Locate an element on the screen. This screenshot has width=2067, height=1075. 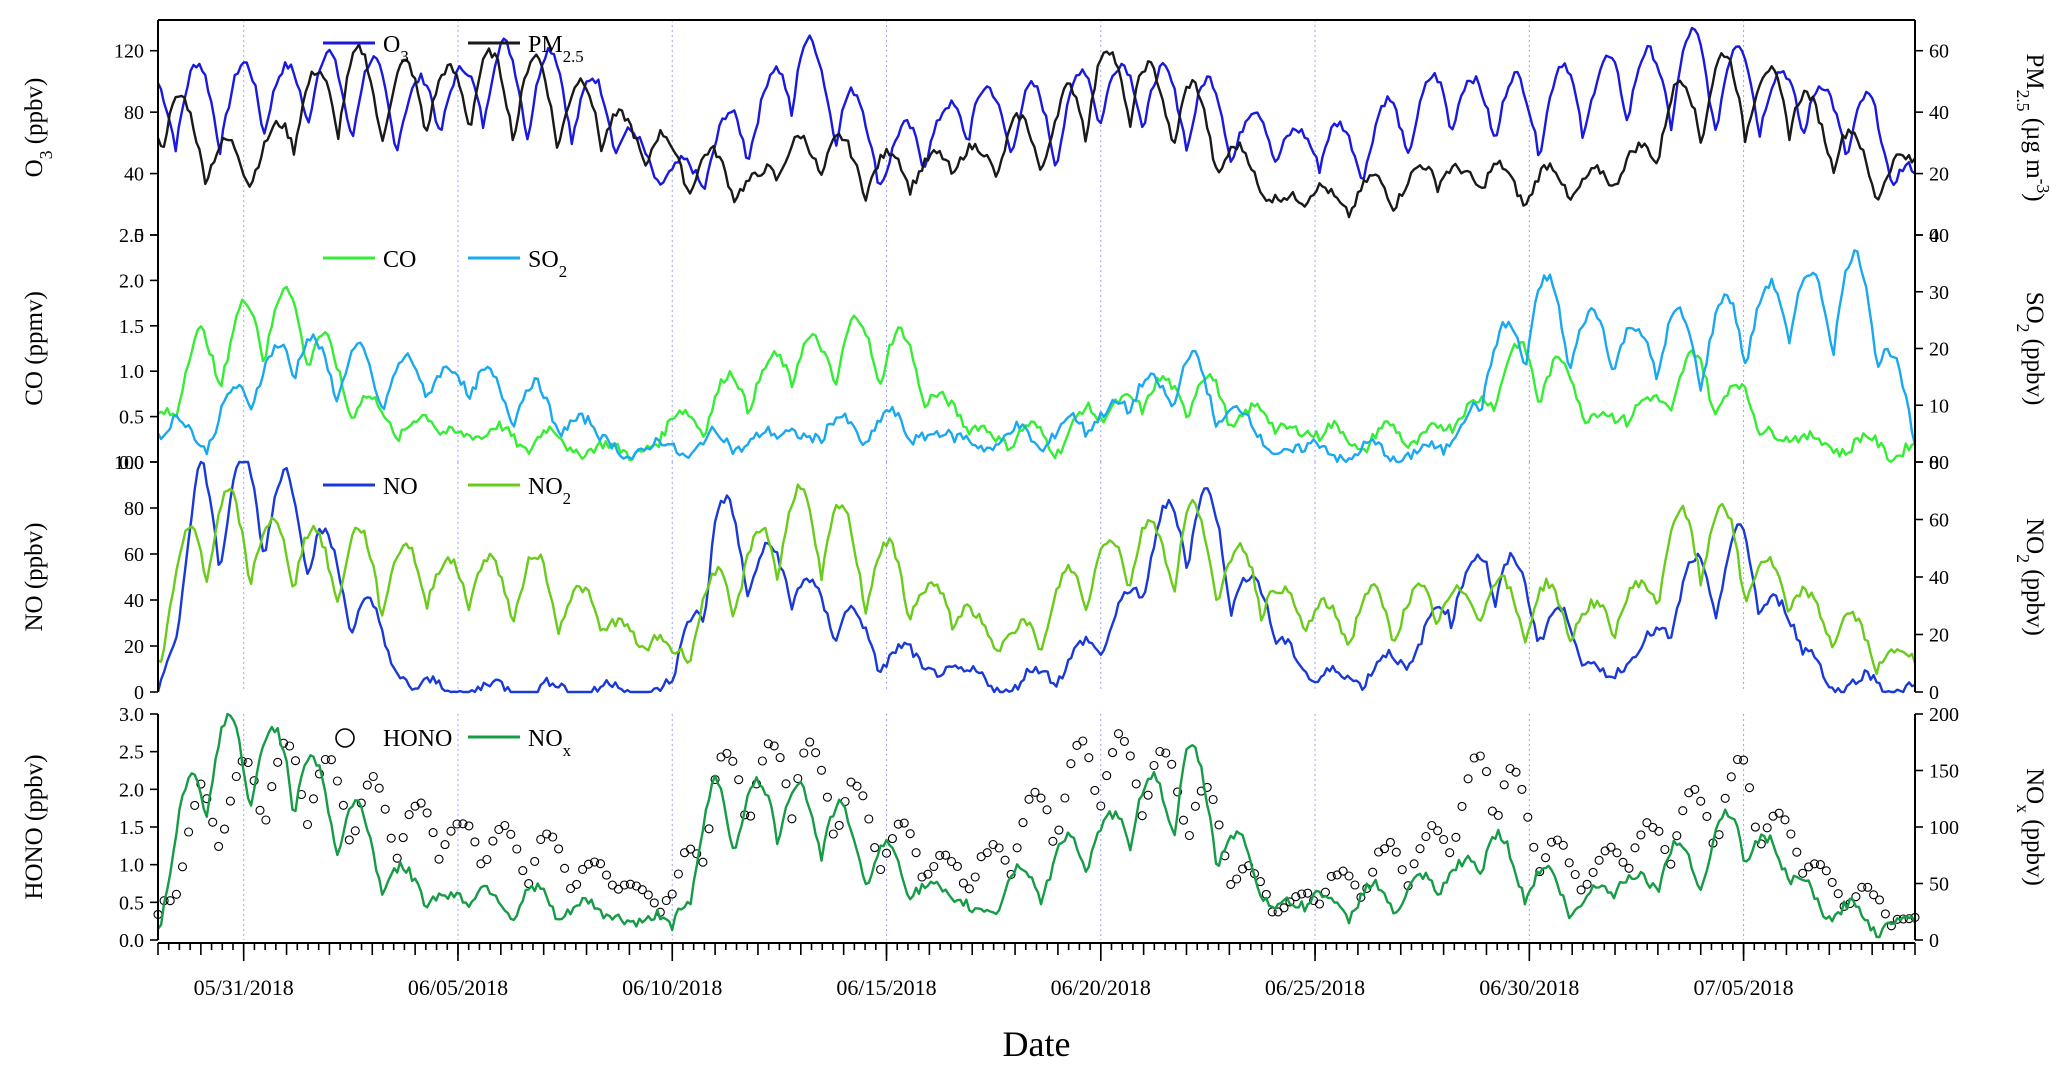
left-tick-label: 80 is located at coordinates (134, 509).